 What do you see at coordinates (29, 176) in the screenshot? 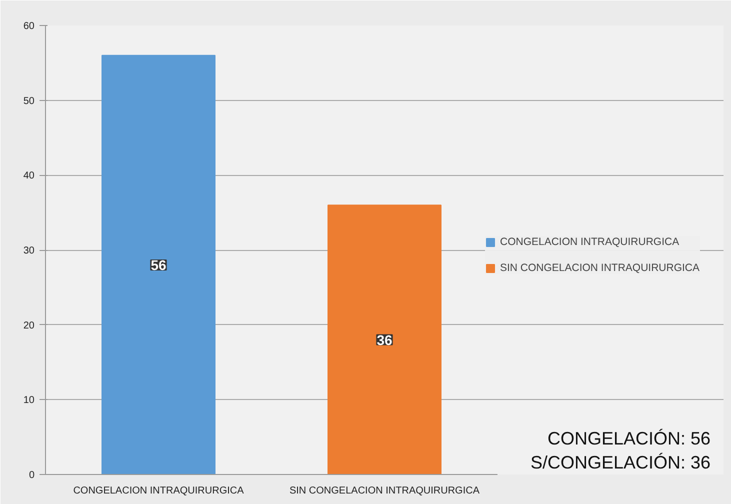
I see `y-tick-label: 40` at bounding box center [29, 176].